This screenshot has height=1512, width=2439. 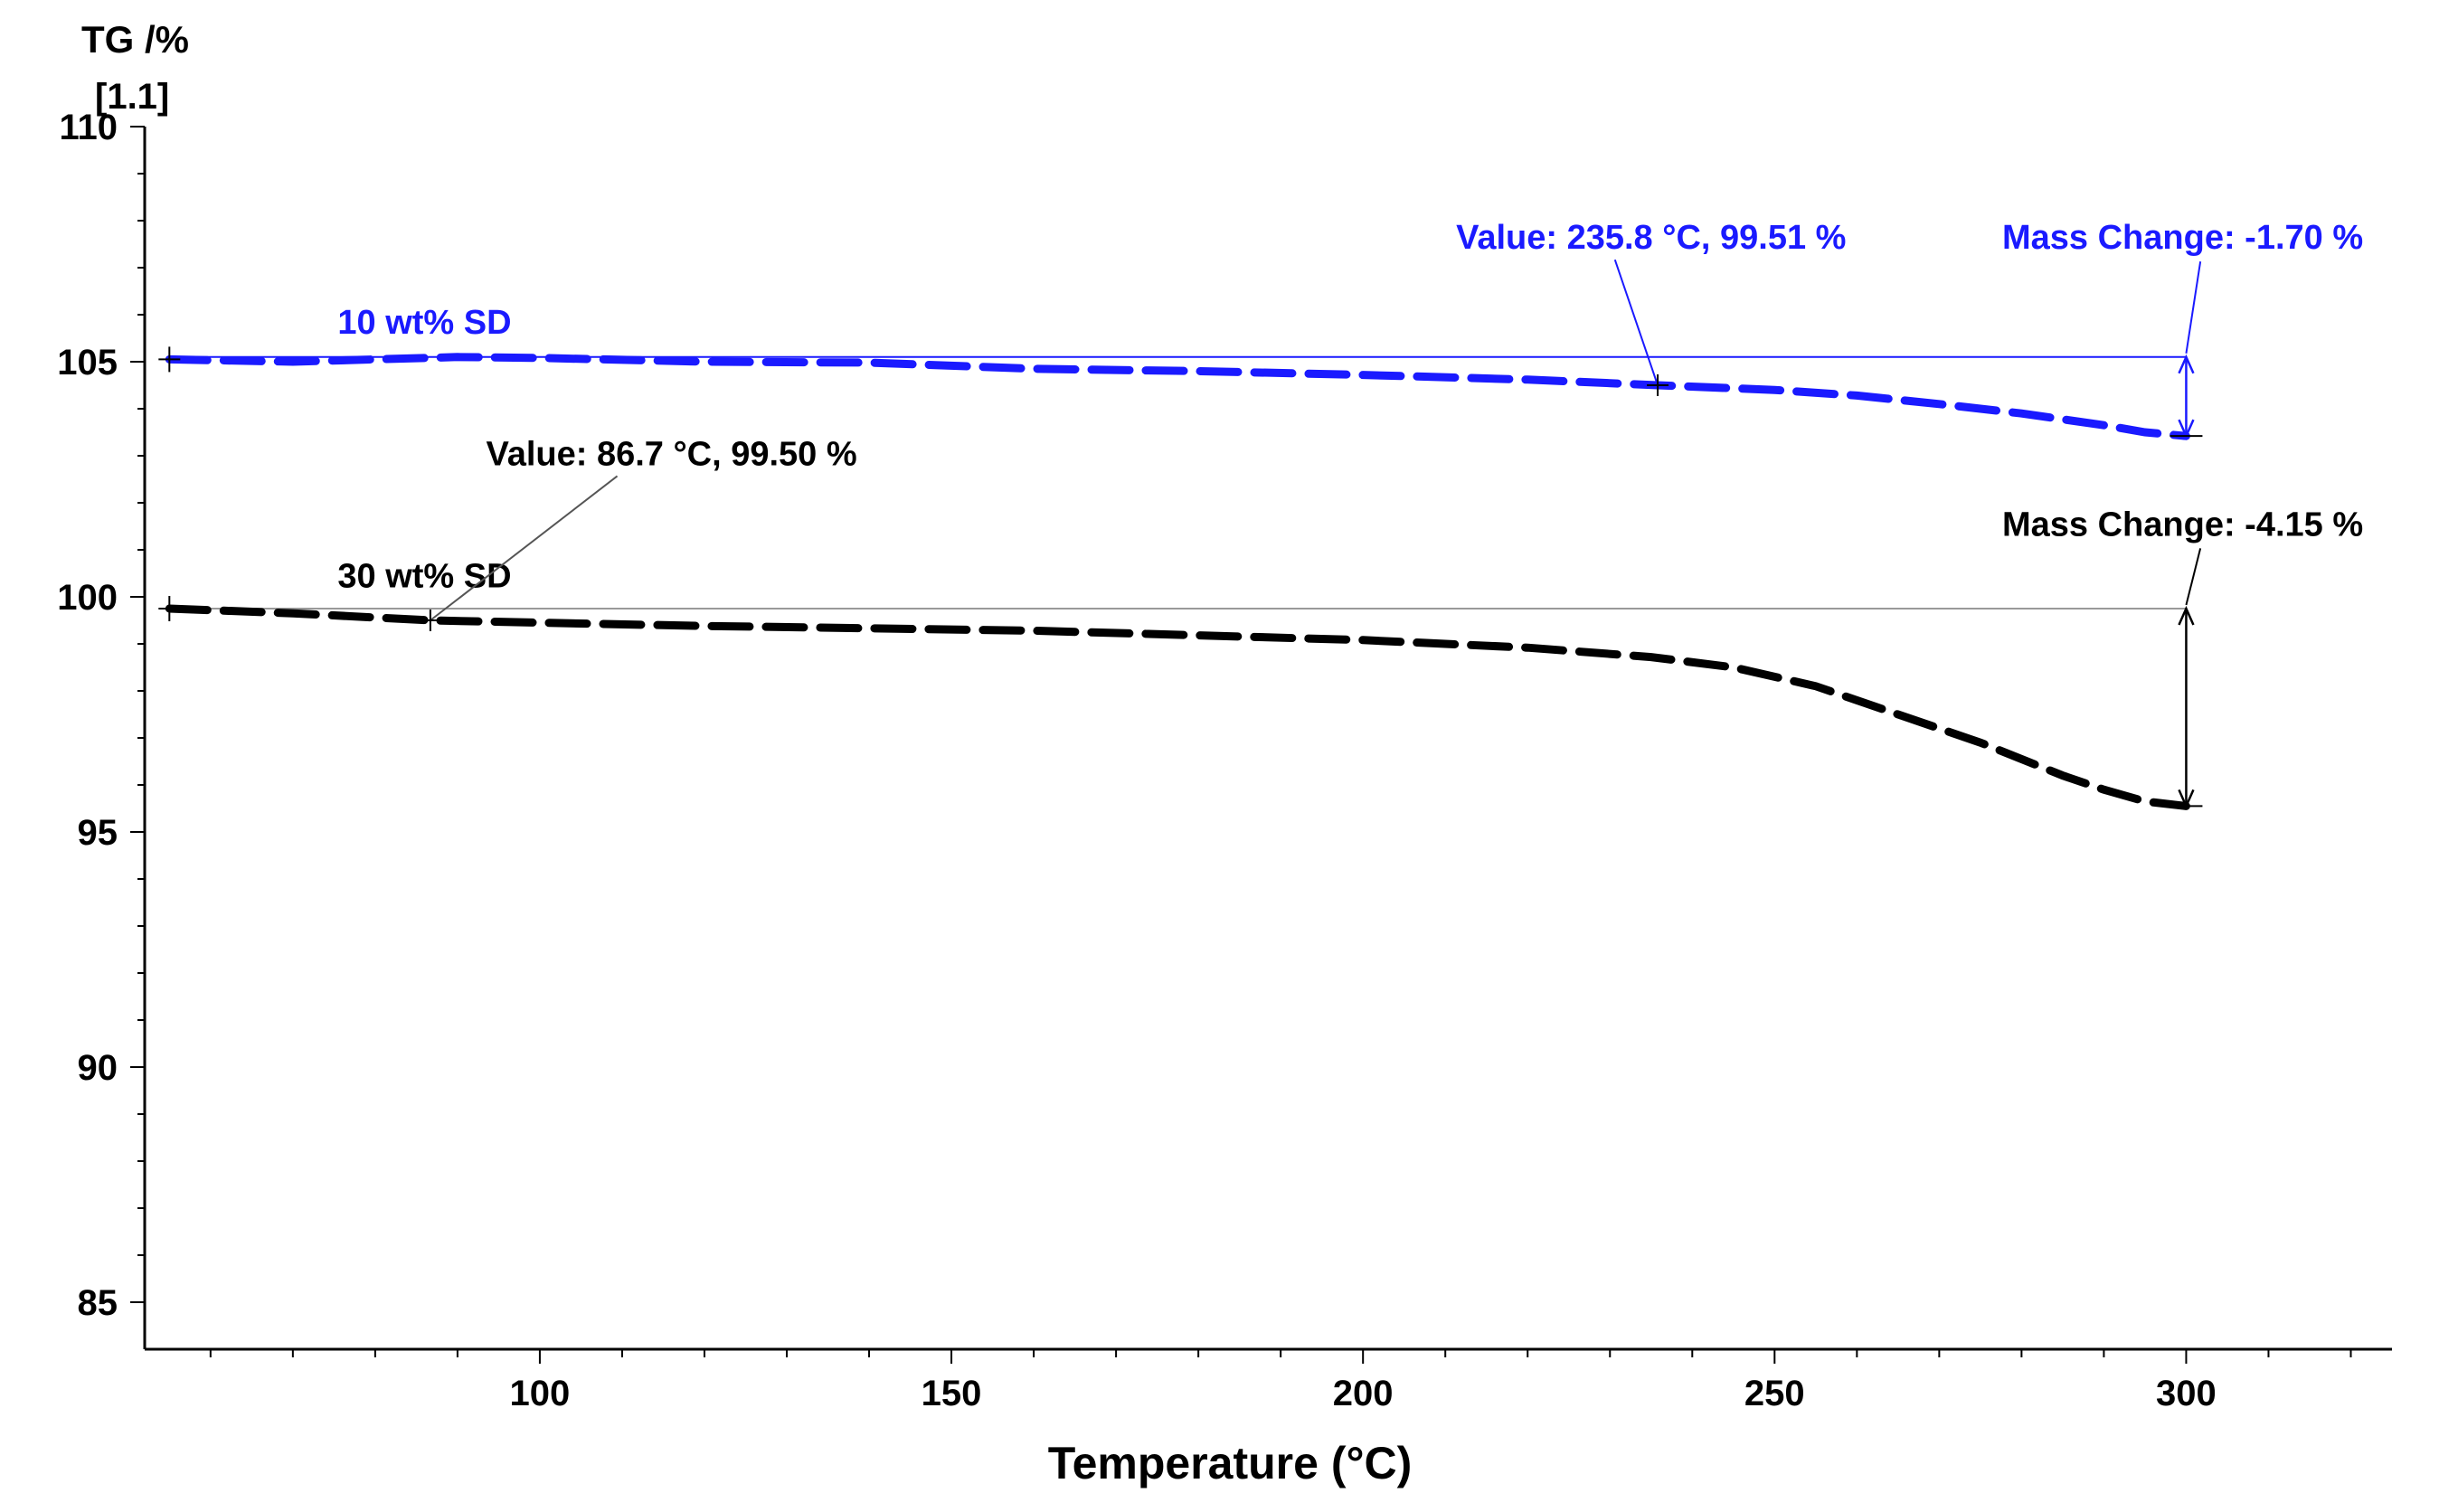 What do you see at coordinates (88, 127) in the screenshot?
I see `y-tick-label: 110` at bounding box center [88, 127].